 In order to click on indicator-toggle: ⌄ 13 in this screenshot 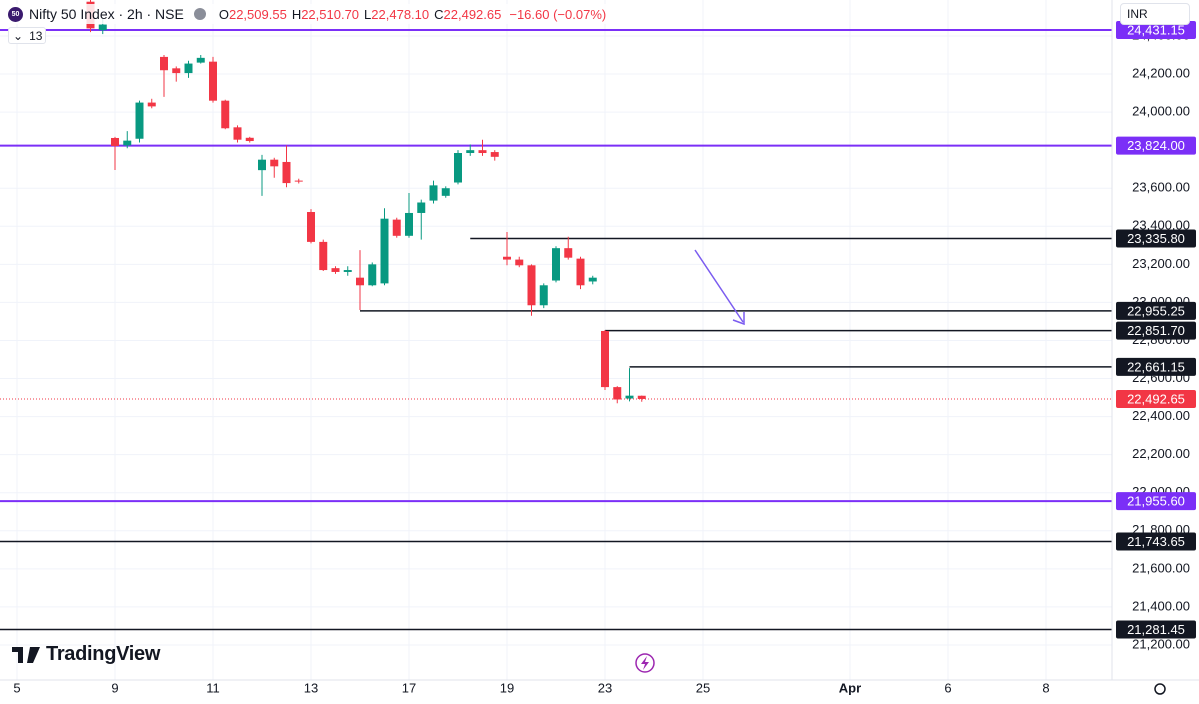, I will do `click(27, 35)`.